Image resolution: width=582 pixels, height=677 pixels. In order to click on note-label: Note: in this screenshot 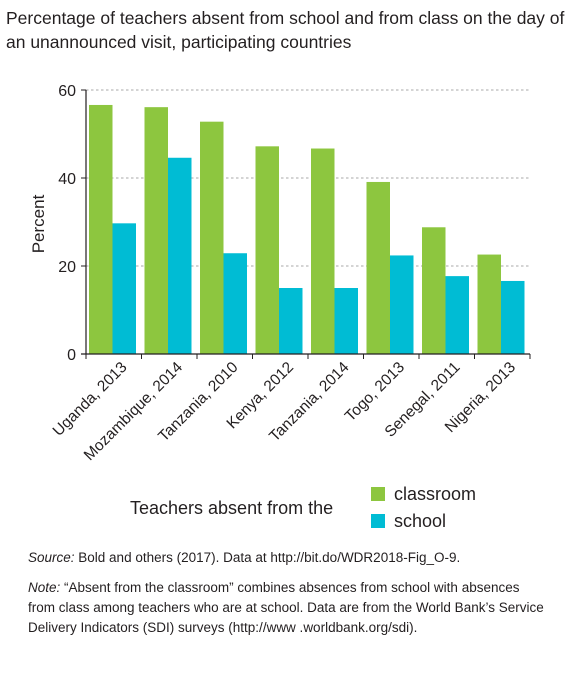, I will do `click(44, 587)`.